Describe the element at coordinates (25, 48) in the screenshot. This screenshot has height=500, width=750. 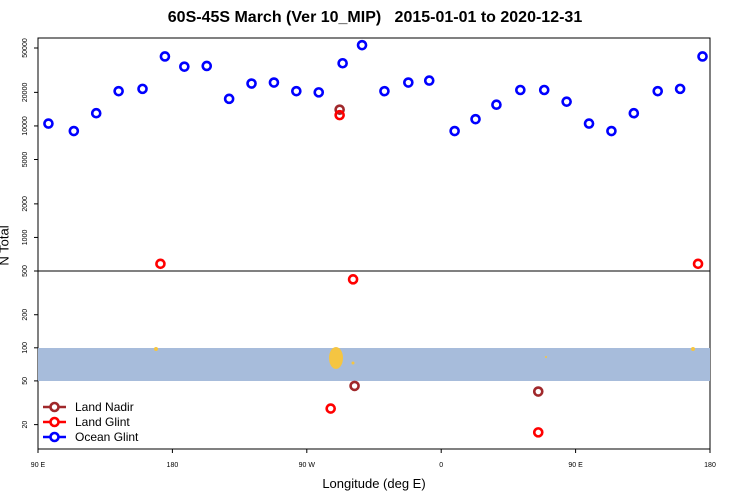
I see `y-tick-label: 50000` at that location.